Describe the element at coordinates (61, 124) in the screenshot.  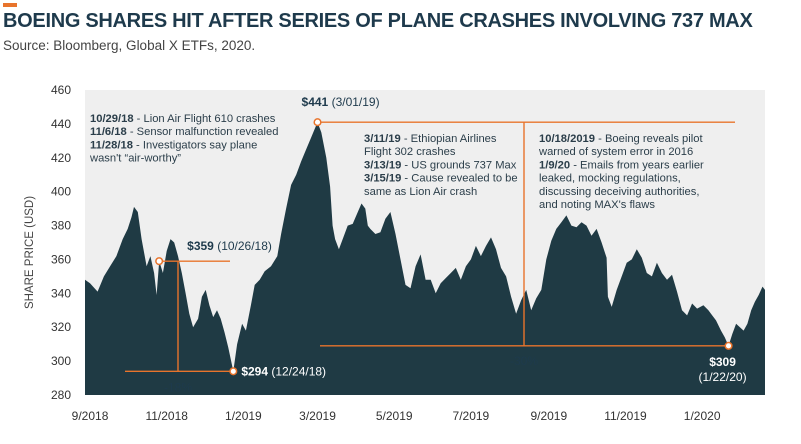
I see `y-tick-label: 440` at that location.